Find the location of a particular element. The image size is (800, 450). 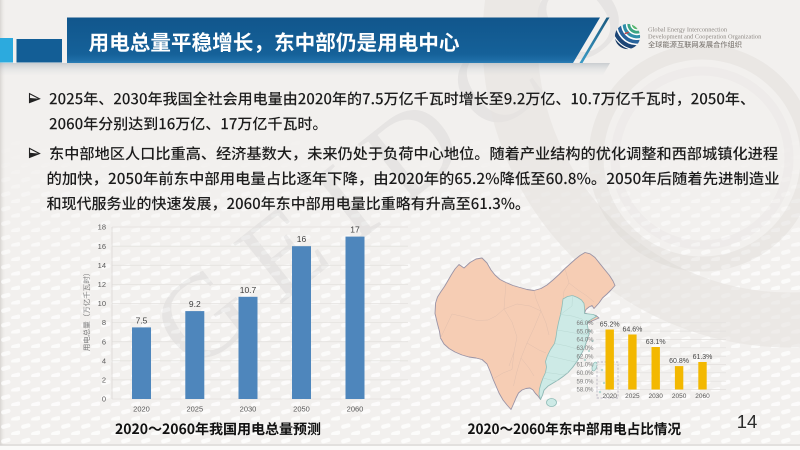

svg-text: 59.0% is located at coordinates (585, 382).